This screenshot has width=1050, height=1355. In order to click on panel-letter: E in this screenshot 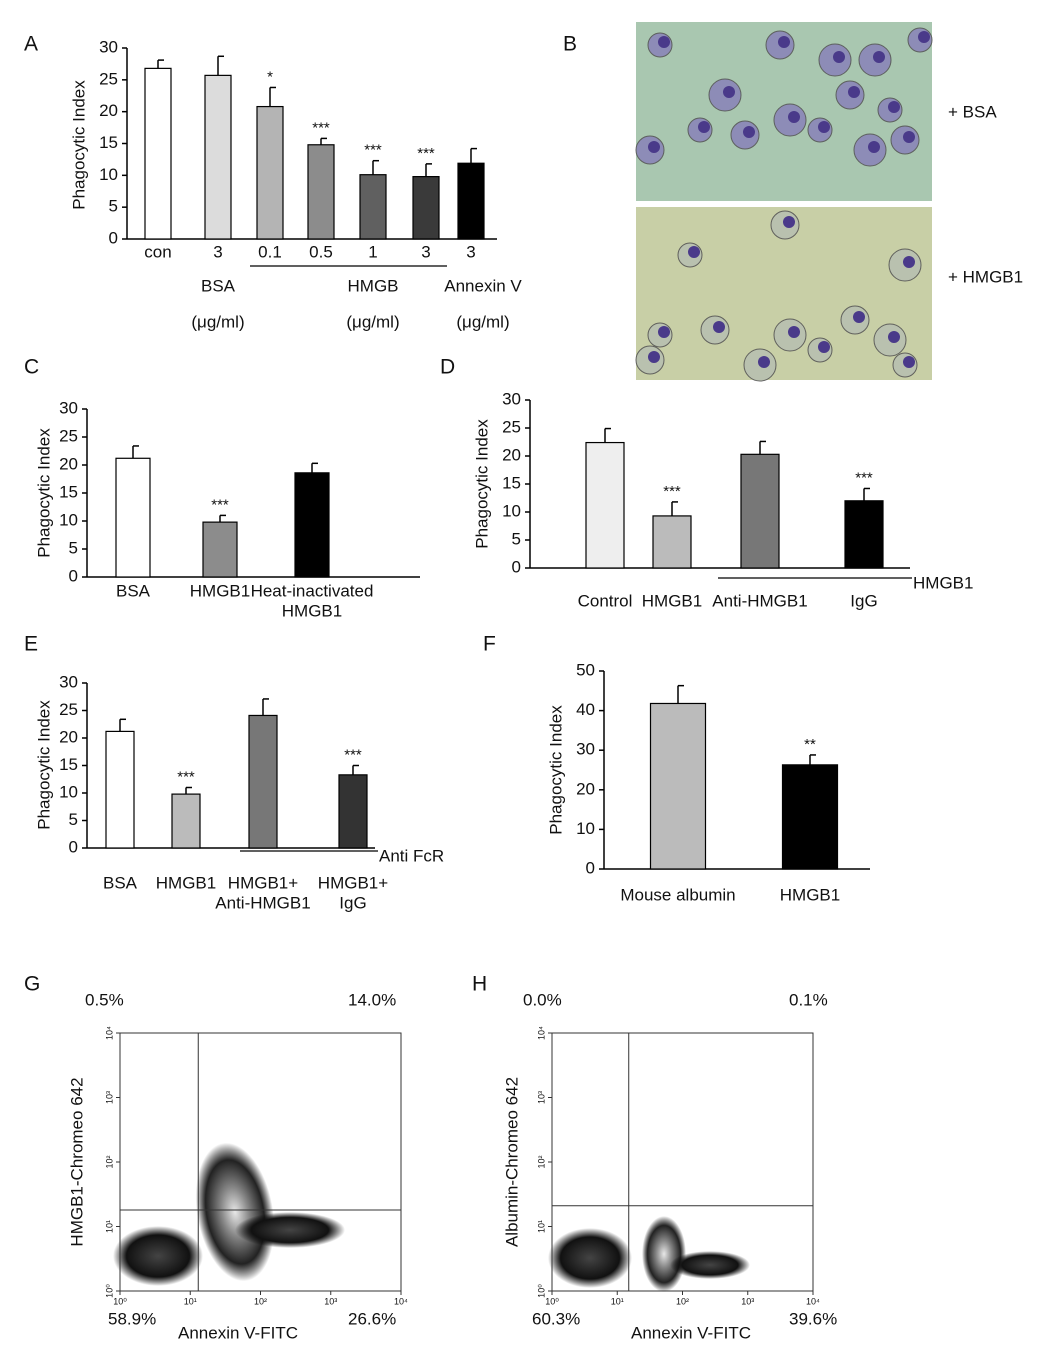, I will do `click(31, 644)`.